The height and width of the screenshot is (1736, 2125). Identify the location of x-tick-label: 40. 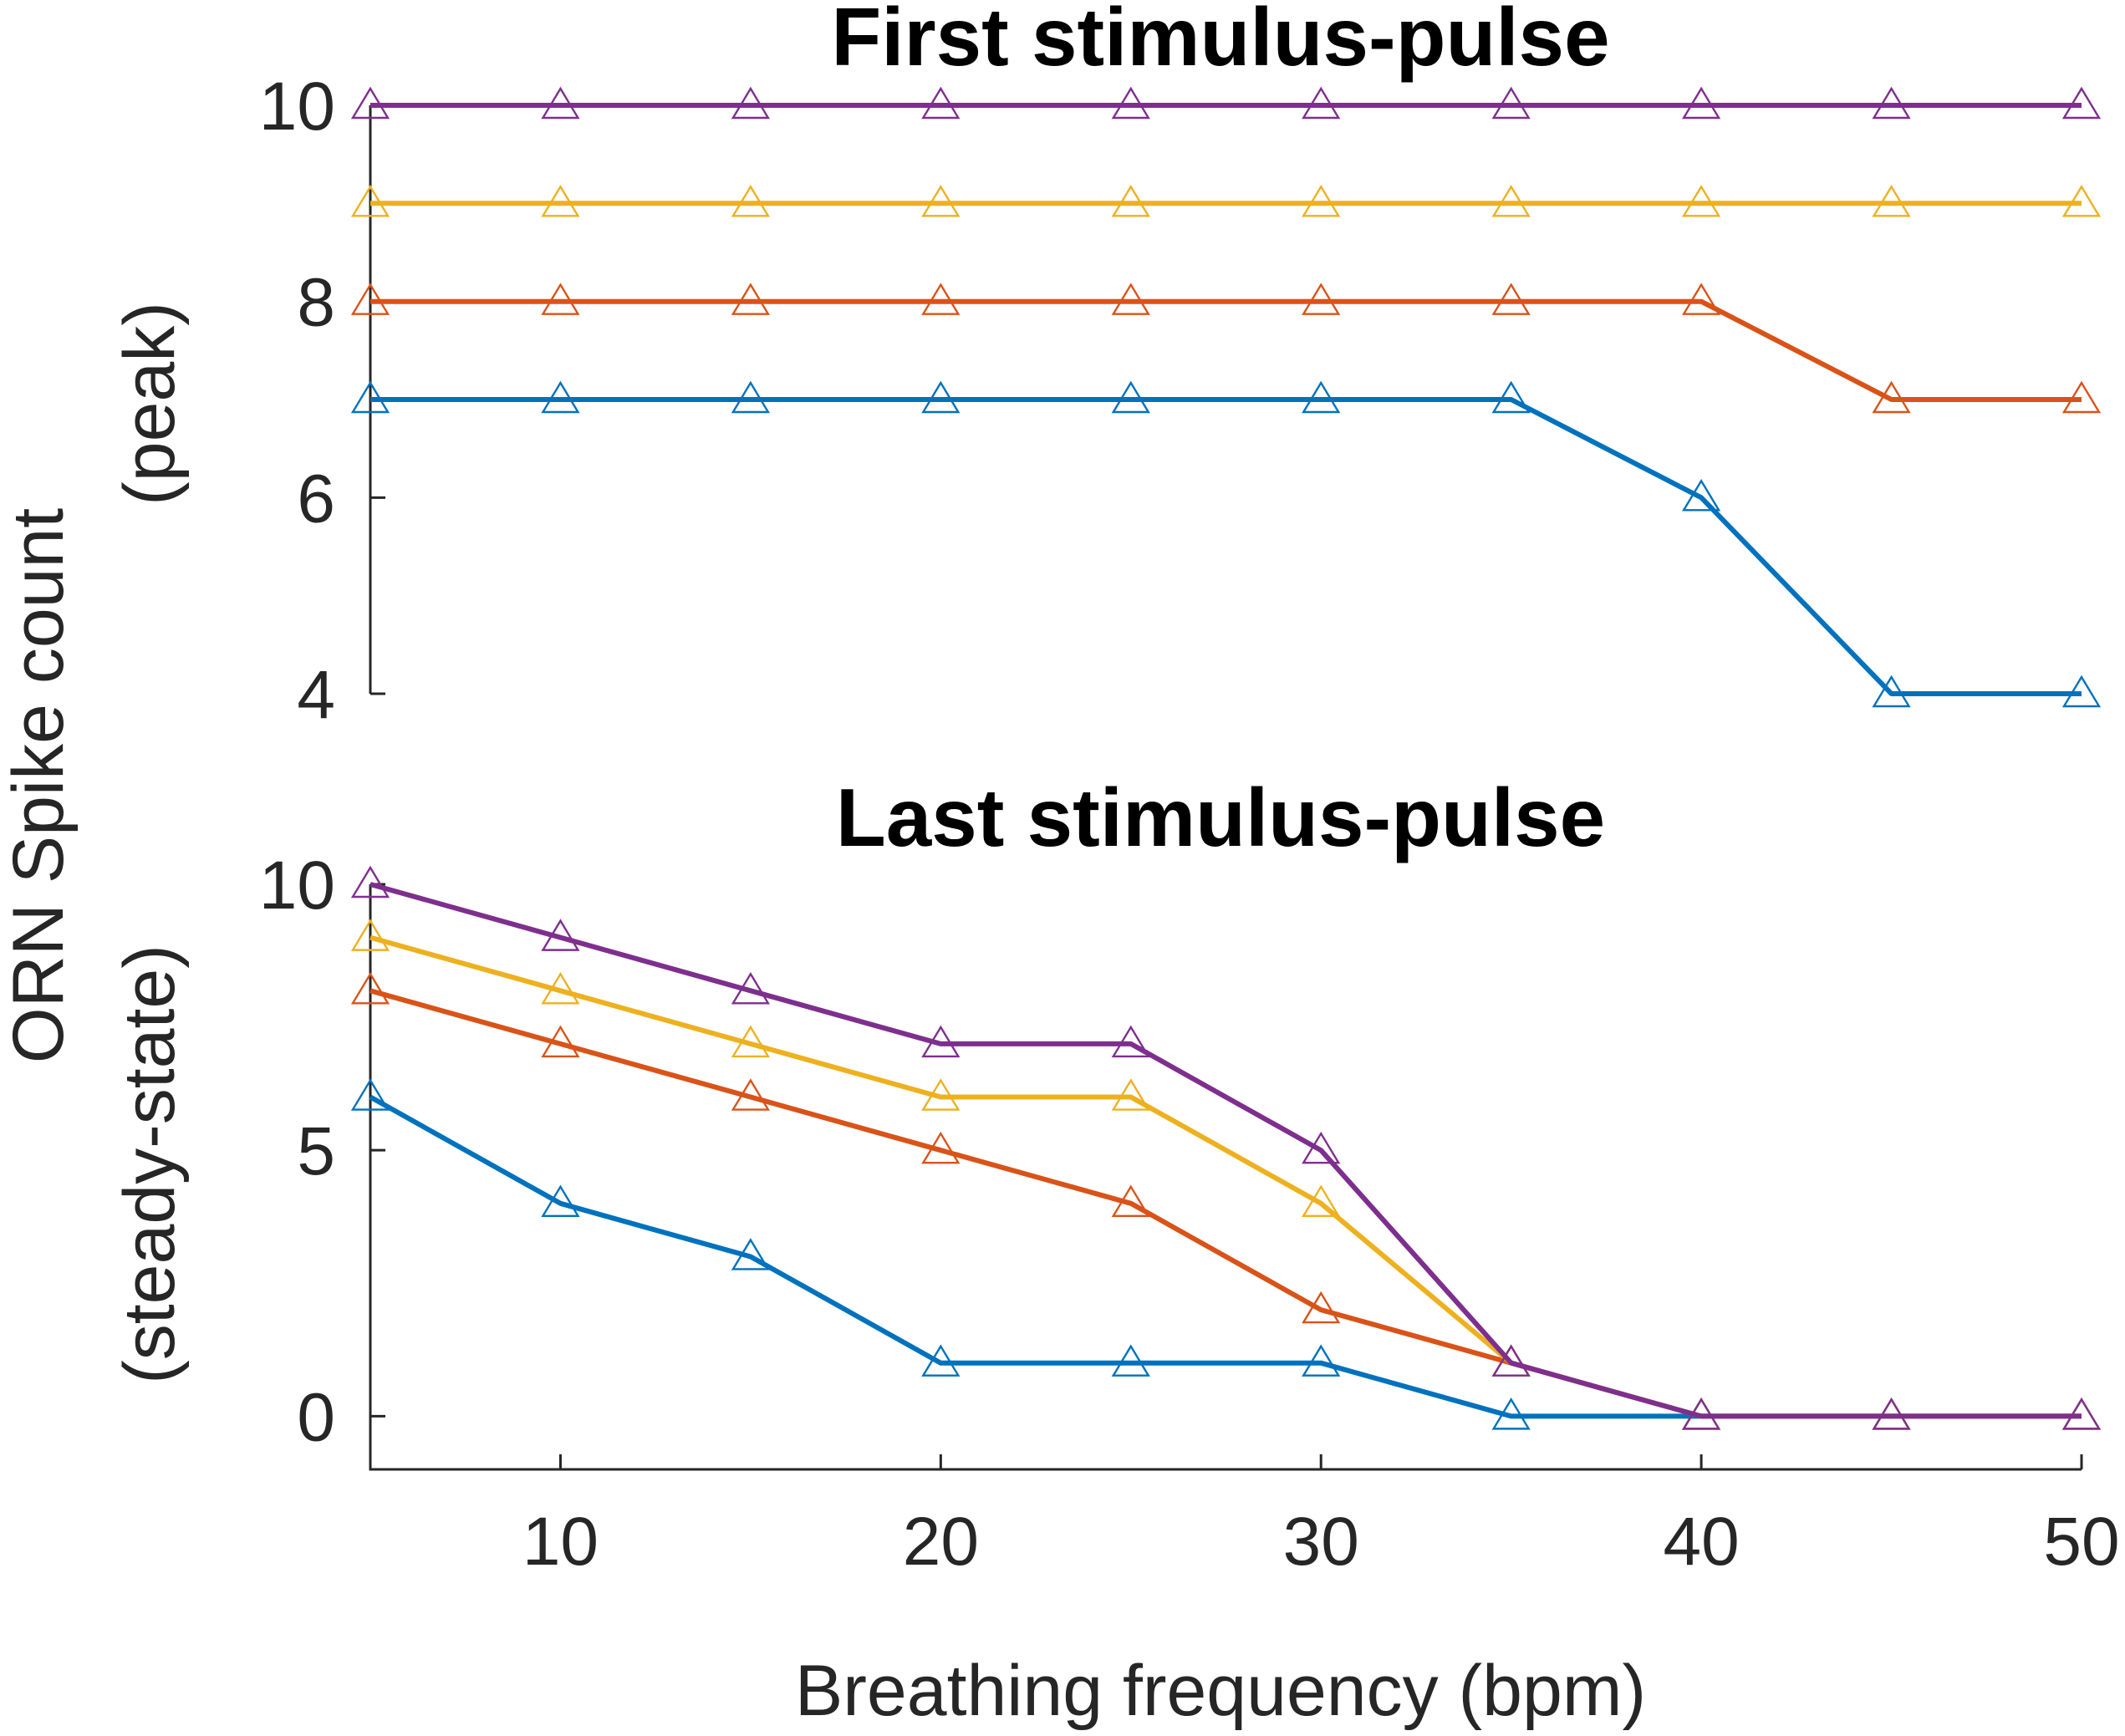
(1702, 1542).